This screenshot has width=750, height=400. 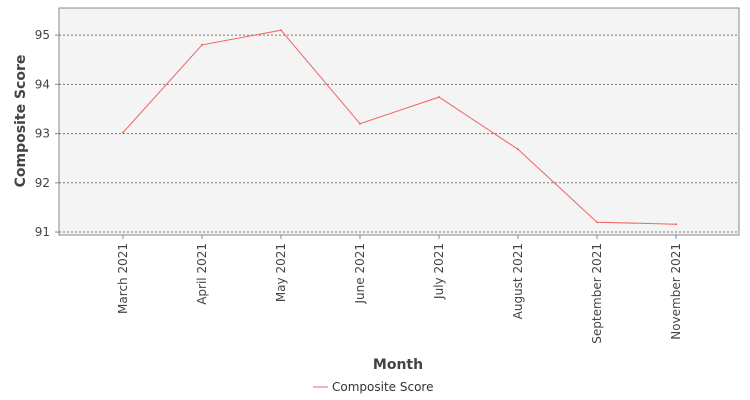 What do you see at coordinates (42, 84) in the screenshot?
I see `y-tick-label: 94` at bounding box center [42, 84].